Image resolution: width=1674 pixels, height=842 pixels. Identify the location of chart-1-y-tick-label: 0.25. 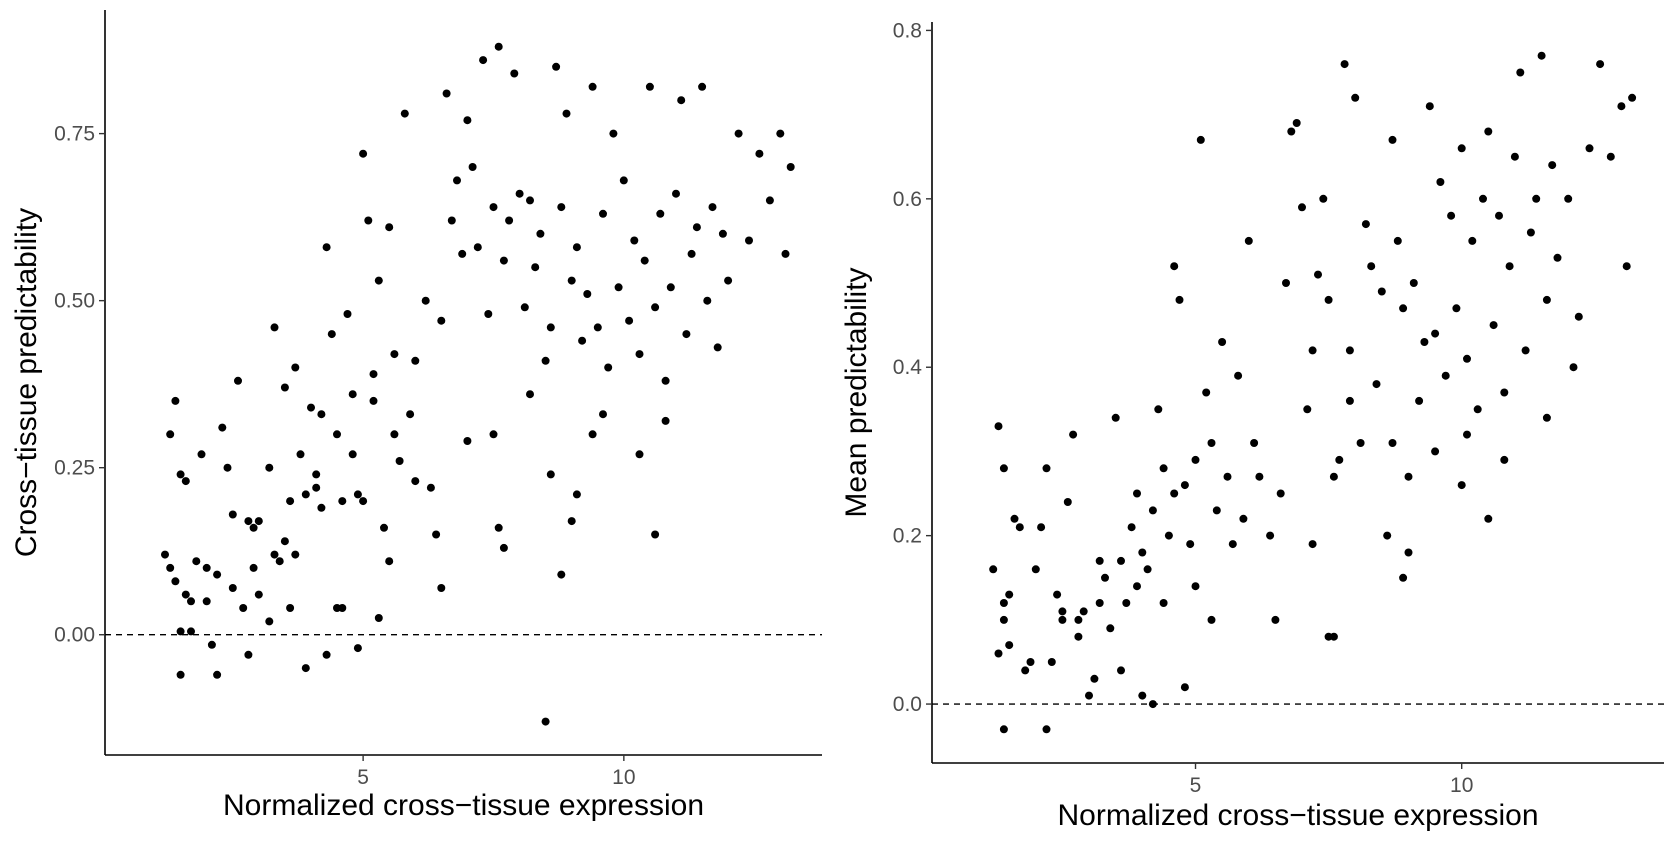
(74, 468).